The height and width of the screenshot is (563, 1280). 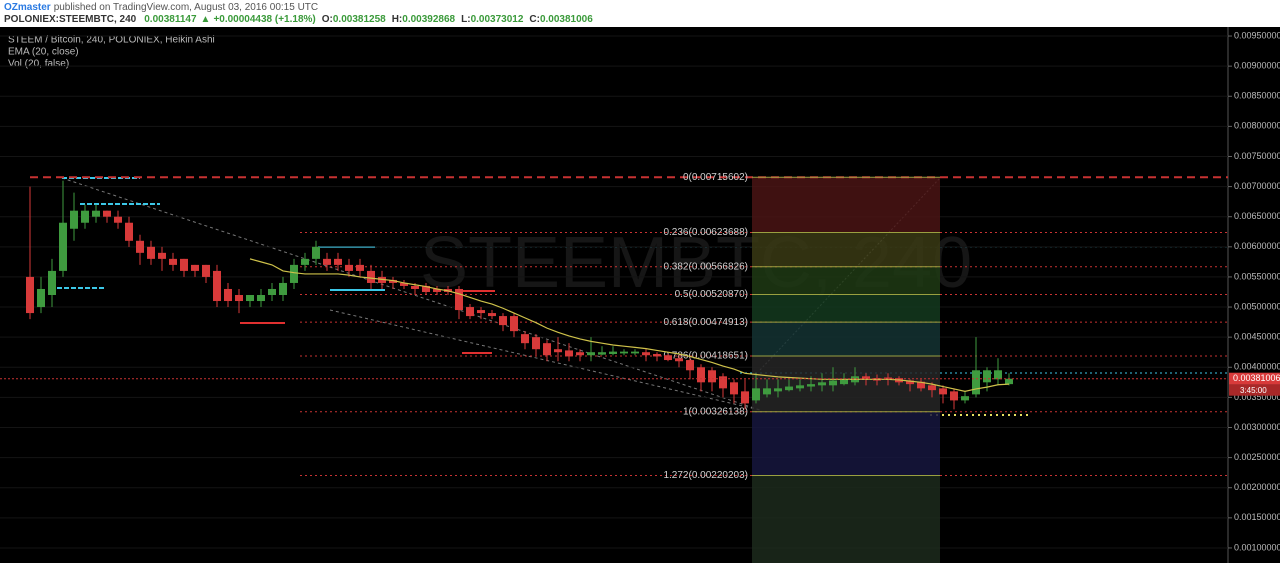 What do you see at coordinates (1257, 517) in the screenshot?
I see `y-tick-label: 0.00150000` at bounding box center [1257, 517].